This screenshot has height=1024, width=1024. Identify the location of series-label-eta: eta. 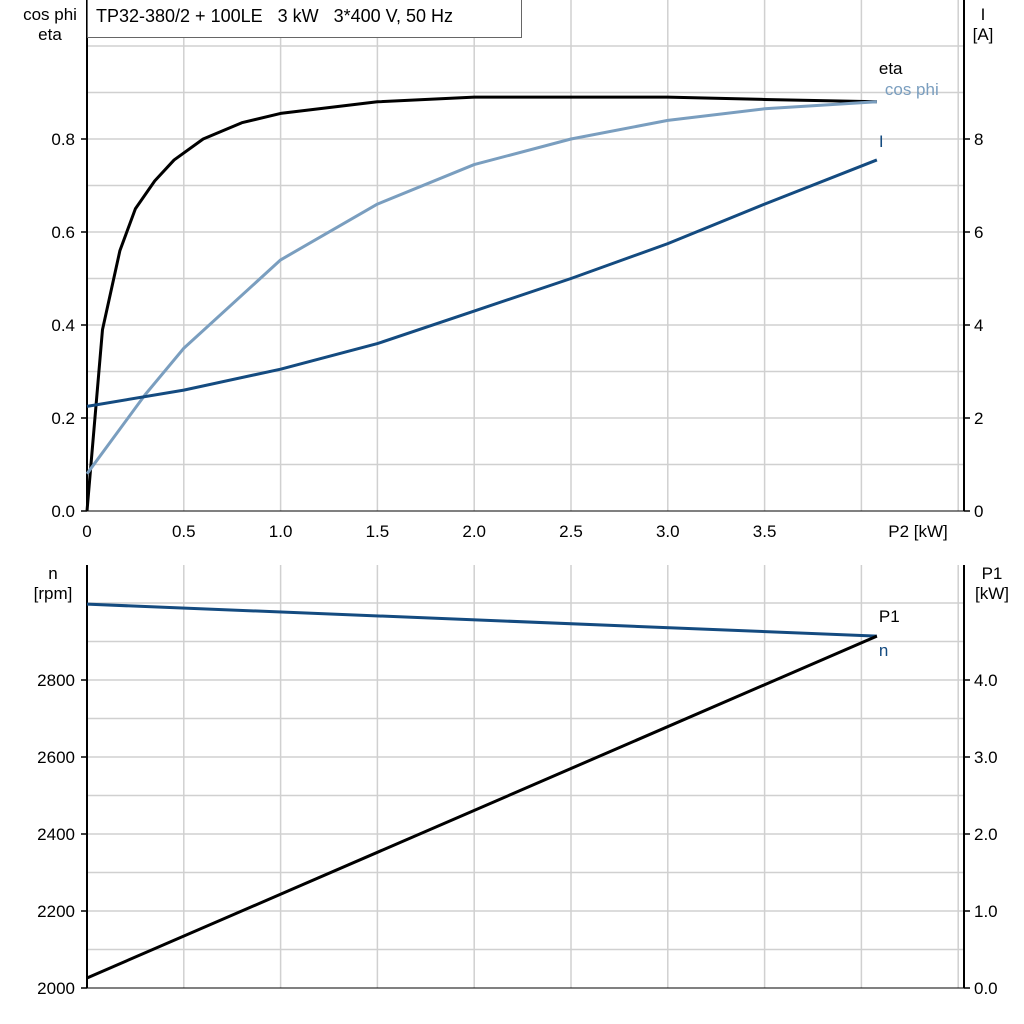
(891, 68).